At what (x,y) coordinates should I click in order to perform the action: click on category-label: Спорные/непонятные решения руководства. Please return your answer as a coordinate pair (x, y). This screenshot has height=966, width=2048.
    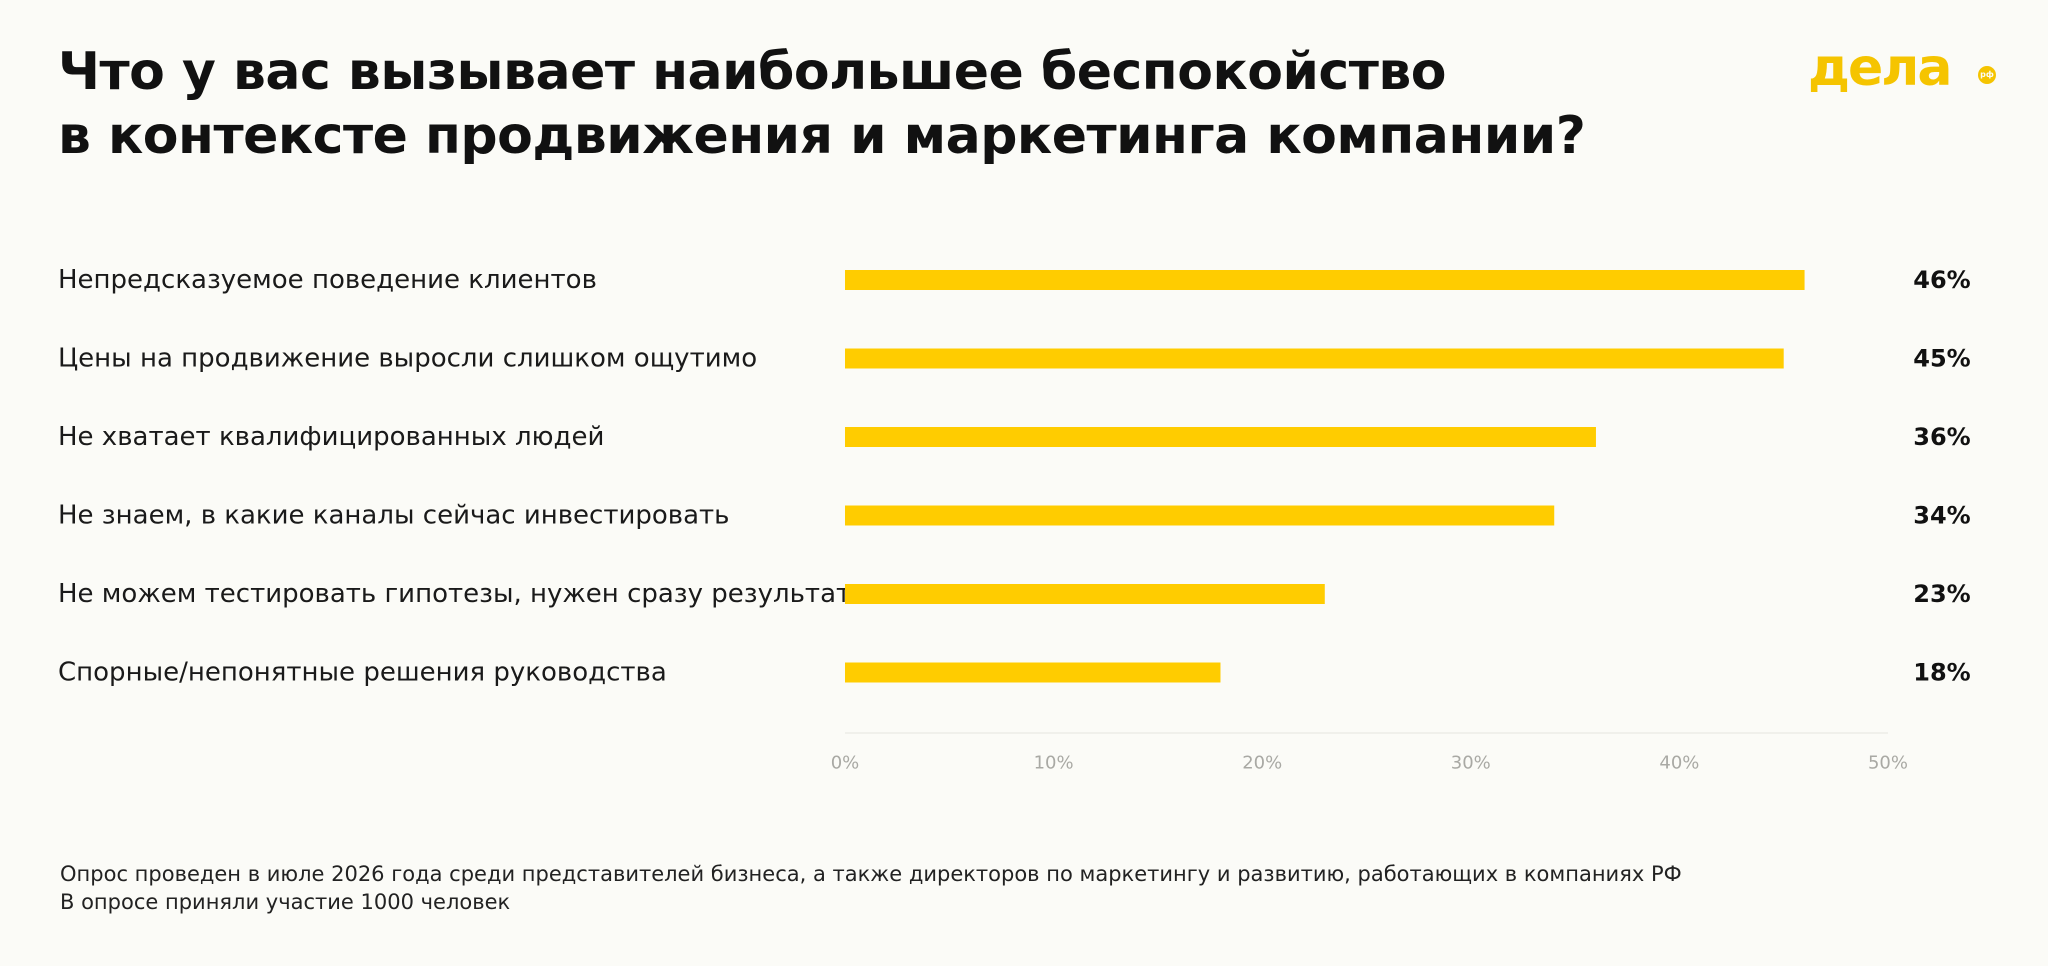
    Looking at the image, I should click on (362, 673).